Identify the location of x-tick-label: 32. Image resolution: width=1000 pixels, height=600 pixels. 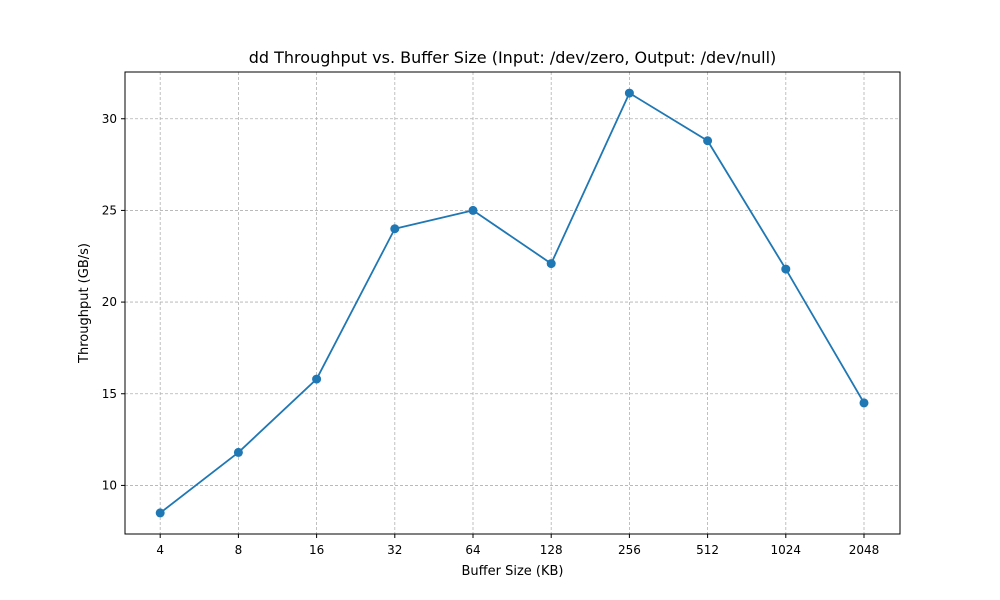
(394, 550).